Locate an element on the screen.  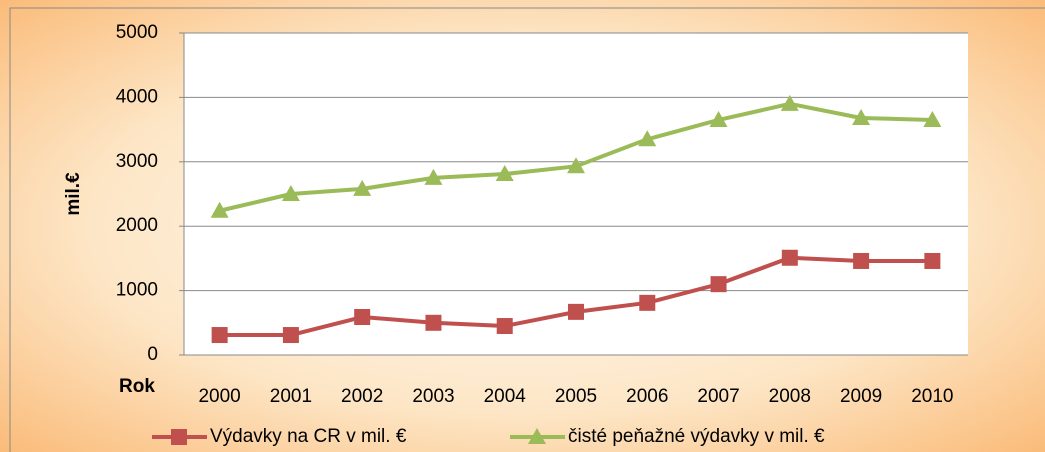
y-tick-label: 1000 is located at coordinates (137, 290).